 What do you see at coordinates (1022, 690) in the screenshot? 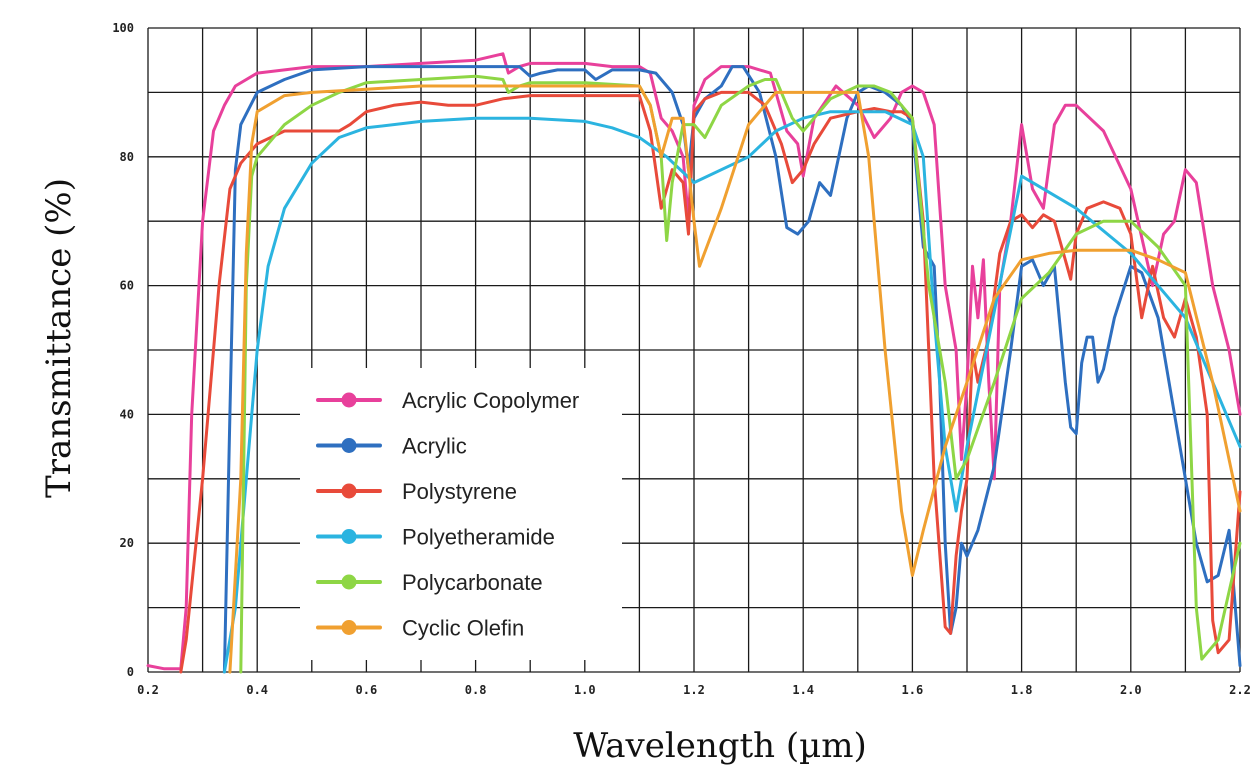
I see `x-tick-label: 1.8` at bounding box center [1022, 690].